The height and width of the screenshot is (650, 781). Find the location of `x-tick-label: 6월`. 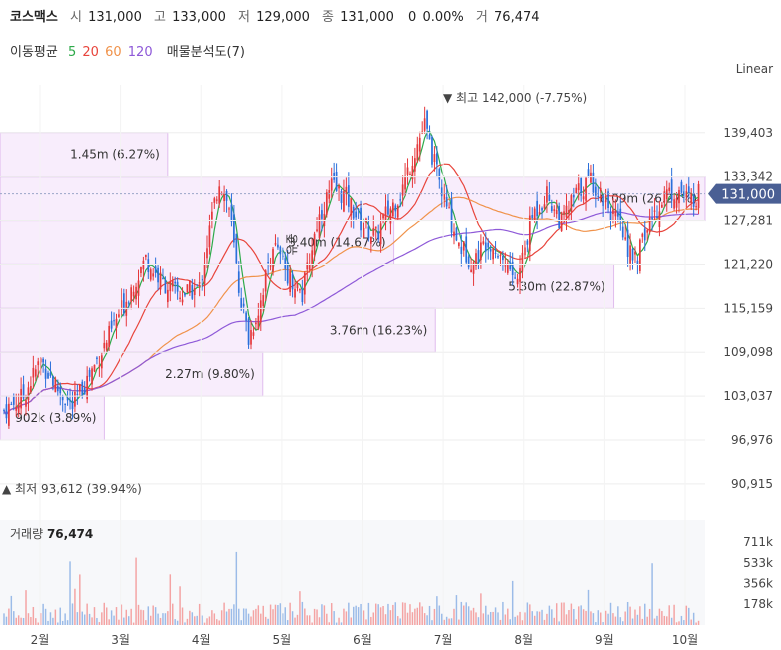

x-tick-label: 6월 is located at coordinates (362, 640).